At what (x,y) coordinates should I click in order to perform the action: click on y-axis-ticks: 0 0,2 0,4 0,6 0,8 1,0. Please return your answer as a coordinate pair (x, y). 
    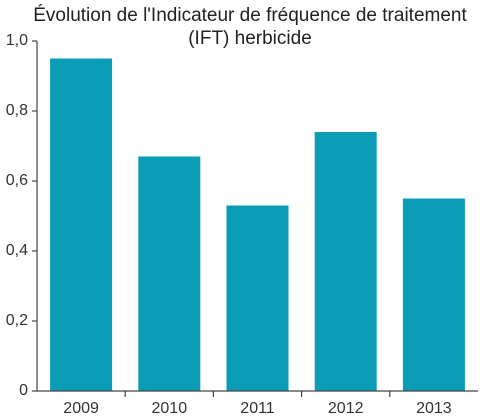
    Looking at the image, I should click on (21, 215).